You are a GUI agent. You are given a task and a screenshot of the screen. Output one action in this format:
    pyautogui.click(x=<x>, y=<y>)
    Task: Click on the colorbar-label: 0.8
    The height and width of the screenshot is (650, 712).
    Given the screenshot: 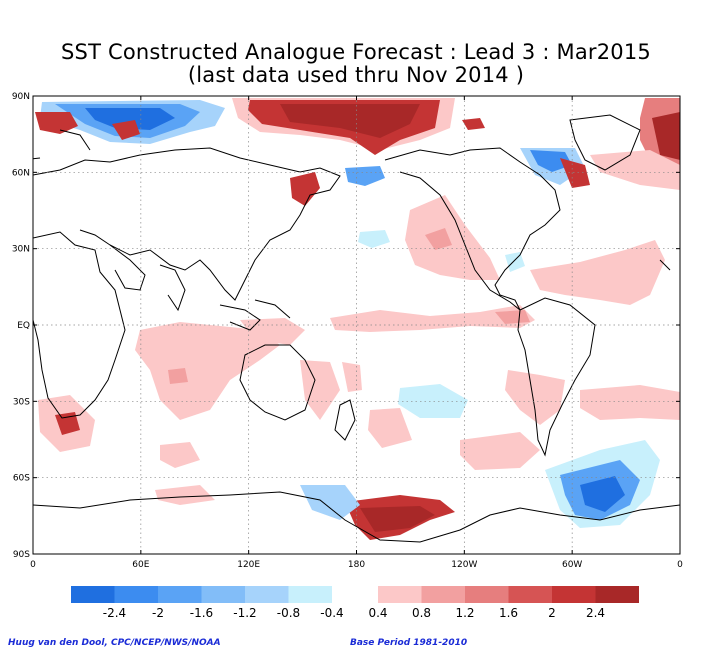 What is the action you would take?
    pyautogui.click(x=421, y=613)
    